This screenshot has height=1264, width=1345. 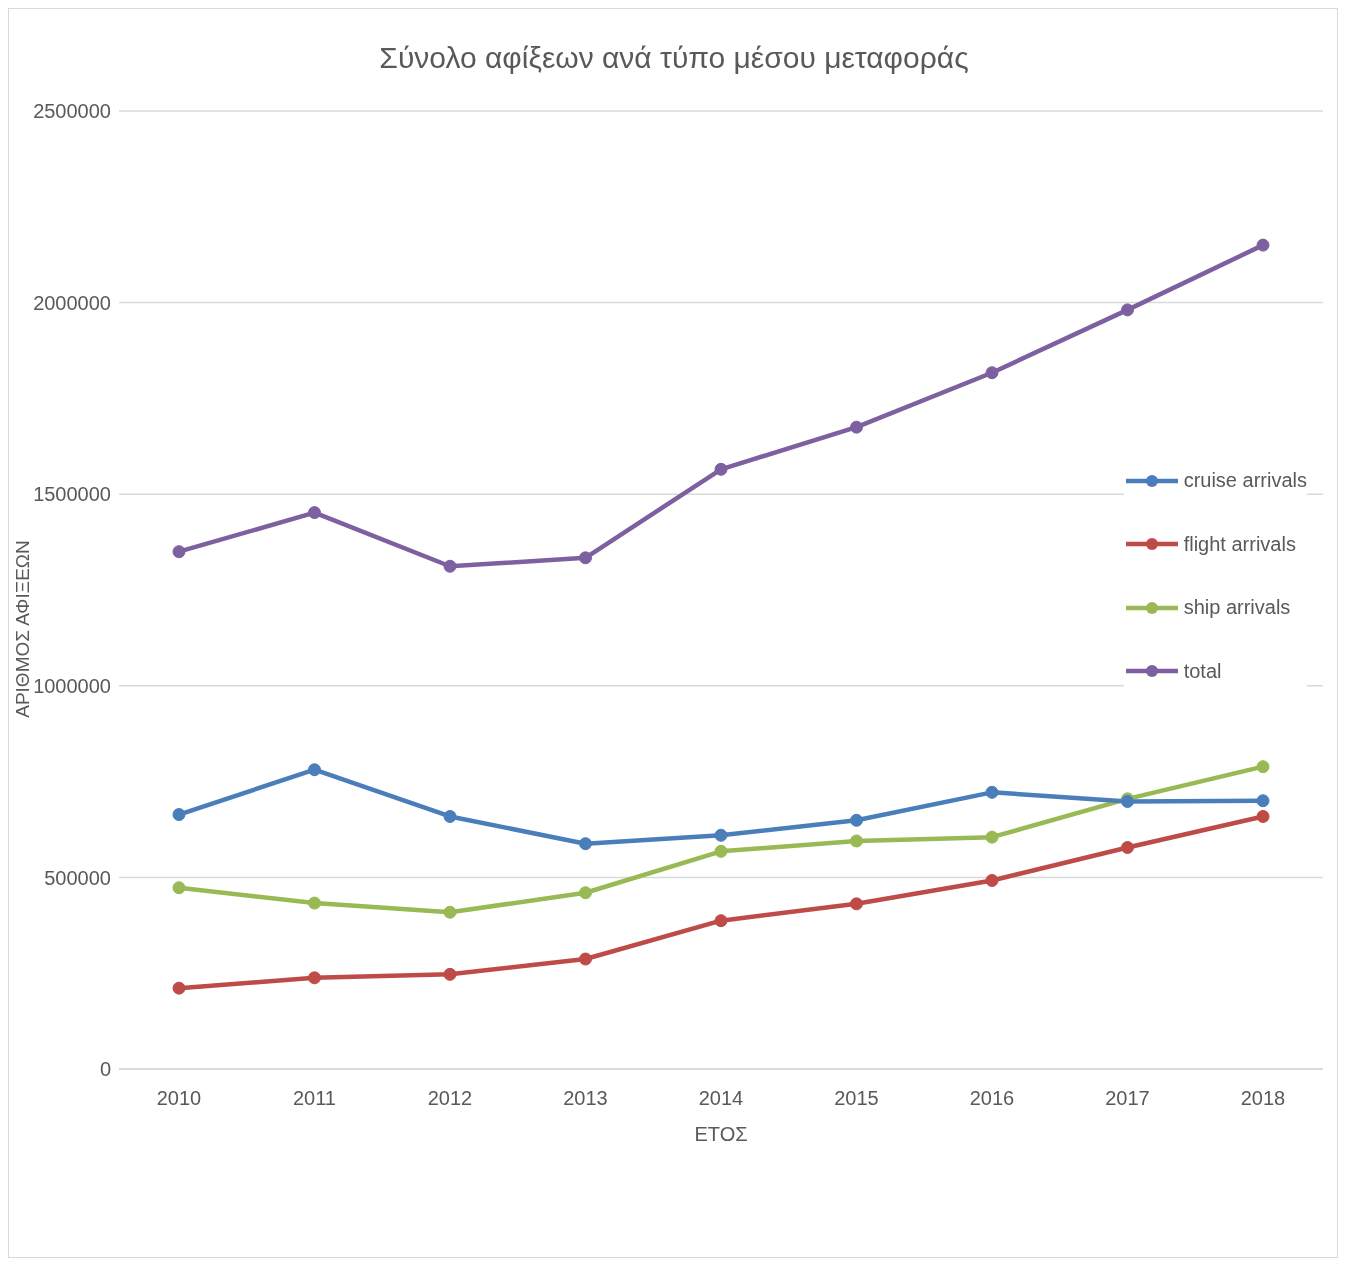 What do you see at coordinates (721, 1134) in the screenshot?
I see `x-axis-title: ΕΤΟΣ` at bounding box center [721, 1134].